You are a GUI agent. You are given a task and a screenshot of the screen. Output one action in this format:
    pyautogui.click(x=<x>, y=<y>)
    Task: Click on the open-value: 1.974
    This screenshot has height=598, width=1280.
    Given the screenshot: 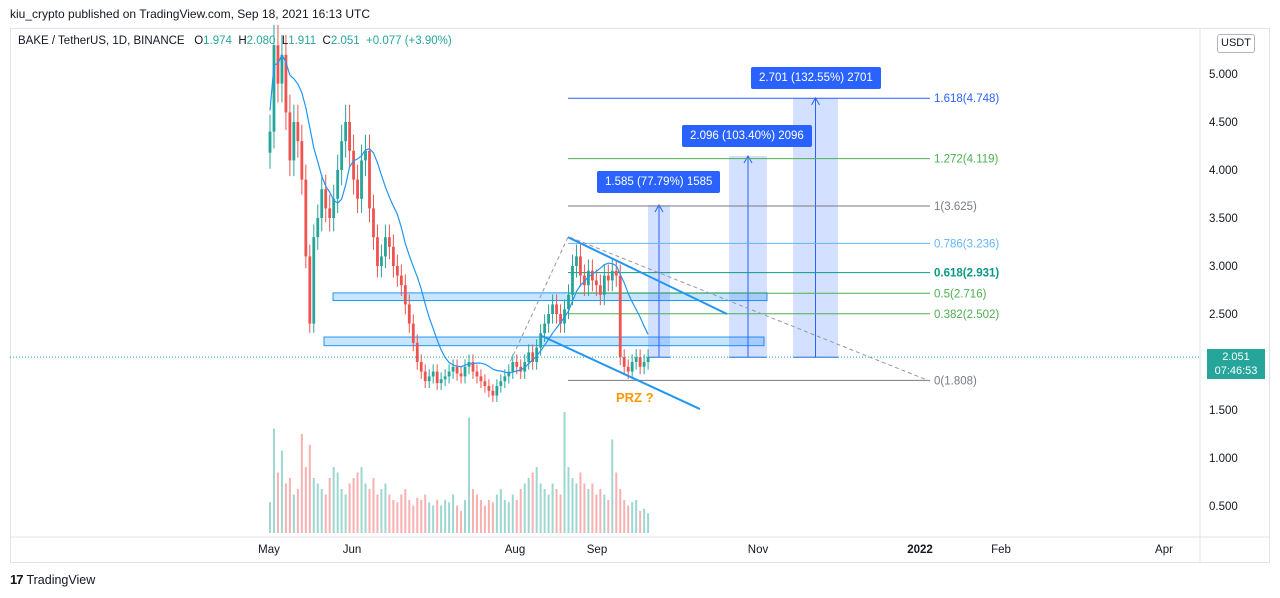 What is the action you would take?
    pyautogui.click(x=217, y=41)
    